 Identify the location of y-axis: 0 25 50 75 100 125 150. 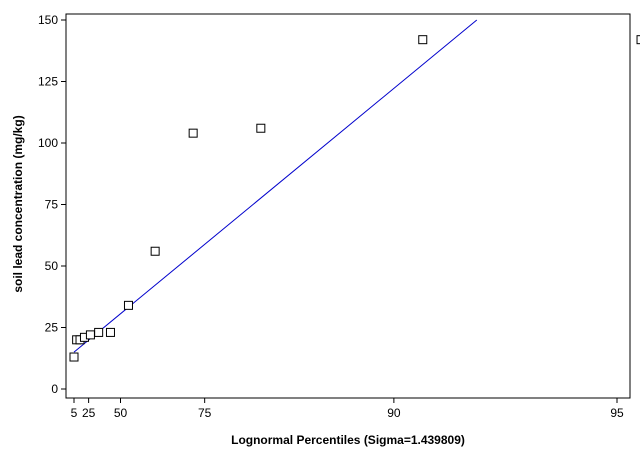
(52, 204).